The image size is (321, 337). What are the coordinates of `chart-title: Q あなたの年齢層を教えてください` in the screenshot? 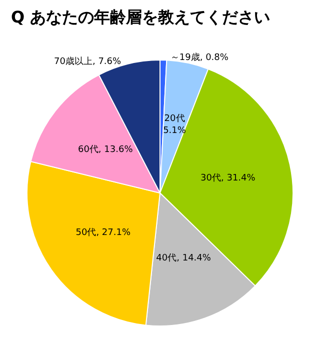 It's located at (140, 17).